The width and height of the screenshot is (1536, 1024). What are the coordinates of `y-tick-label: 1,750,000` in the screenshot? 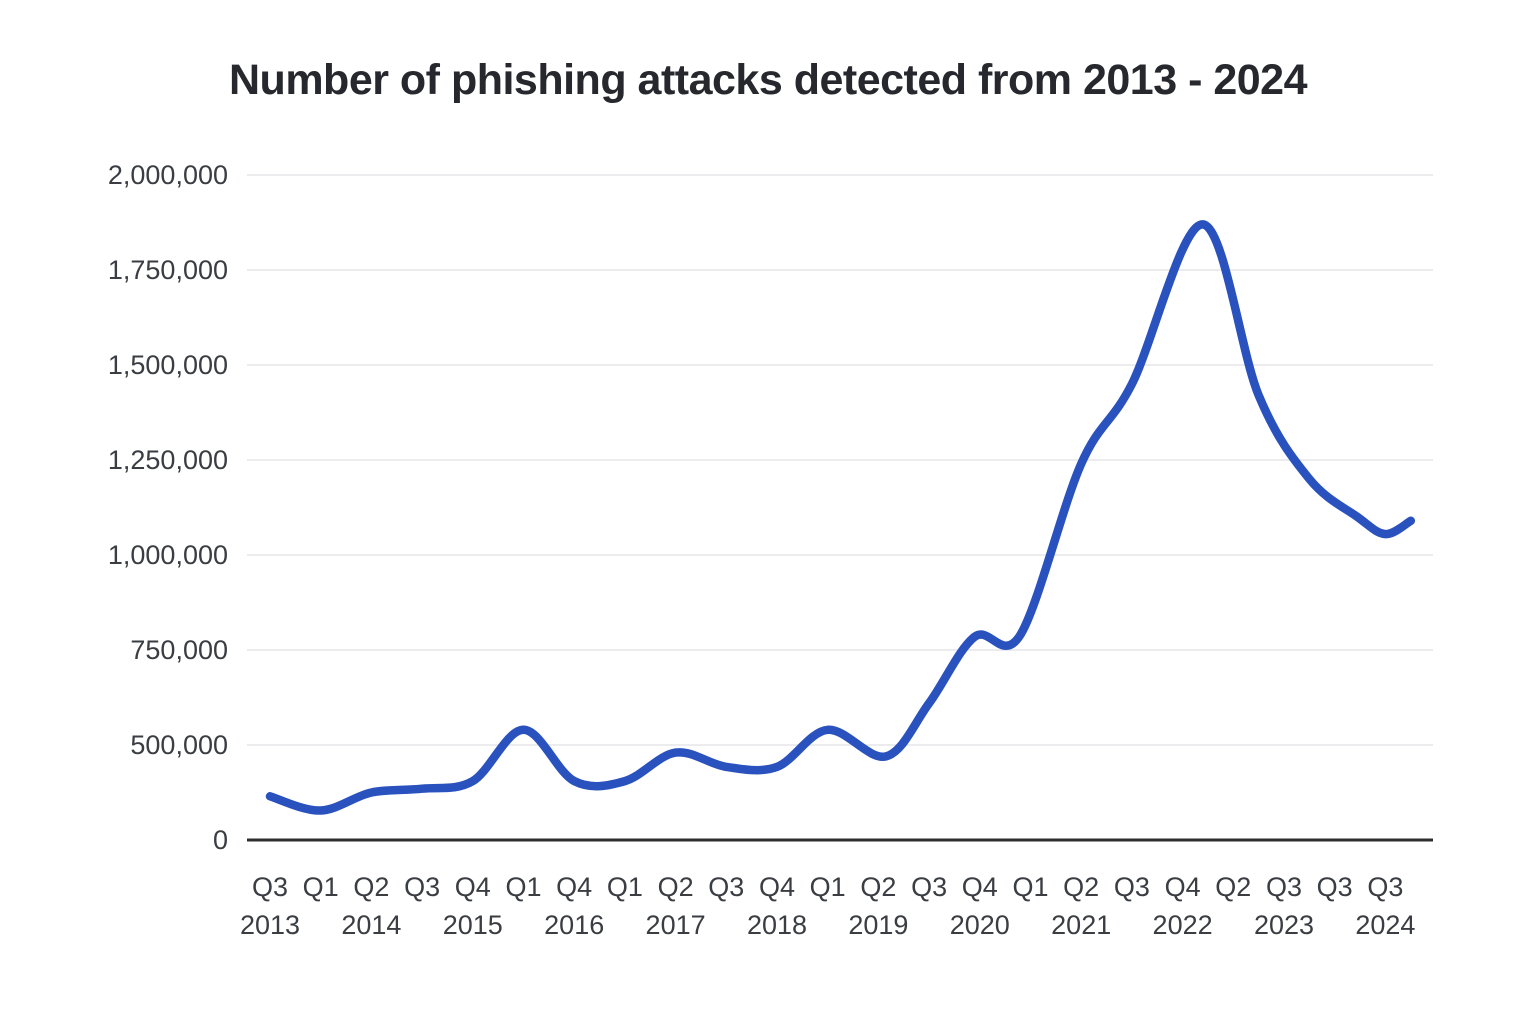 It's located at (168, 270).